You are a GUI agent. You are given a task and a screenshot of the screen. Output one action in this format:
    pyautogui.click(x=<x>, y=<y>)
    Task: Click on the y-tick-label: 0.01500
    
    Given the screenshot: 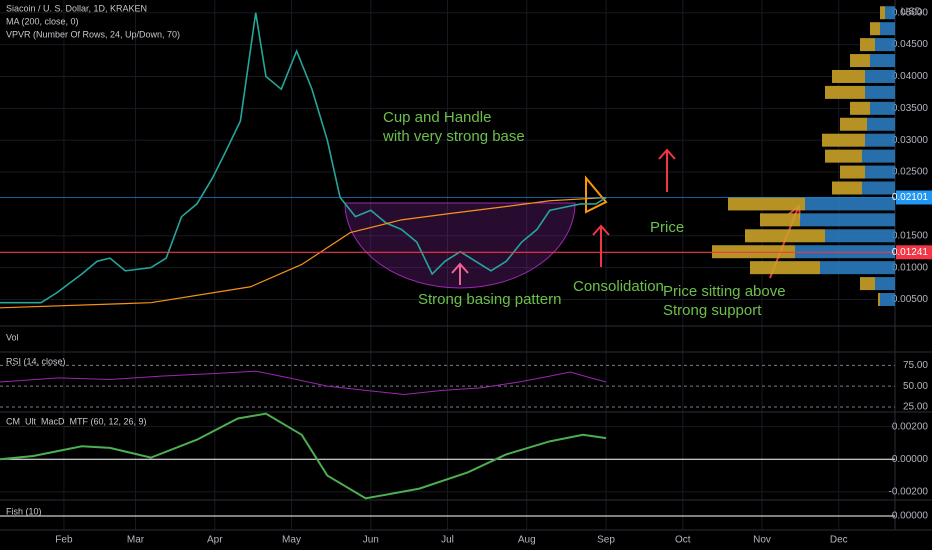 What is the action you would take?
    pyautogui.click(x=910, y=235)
    